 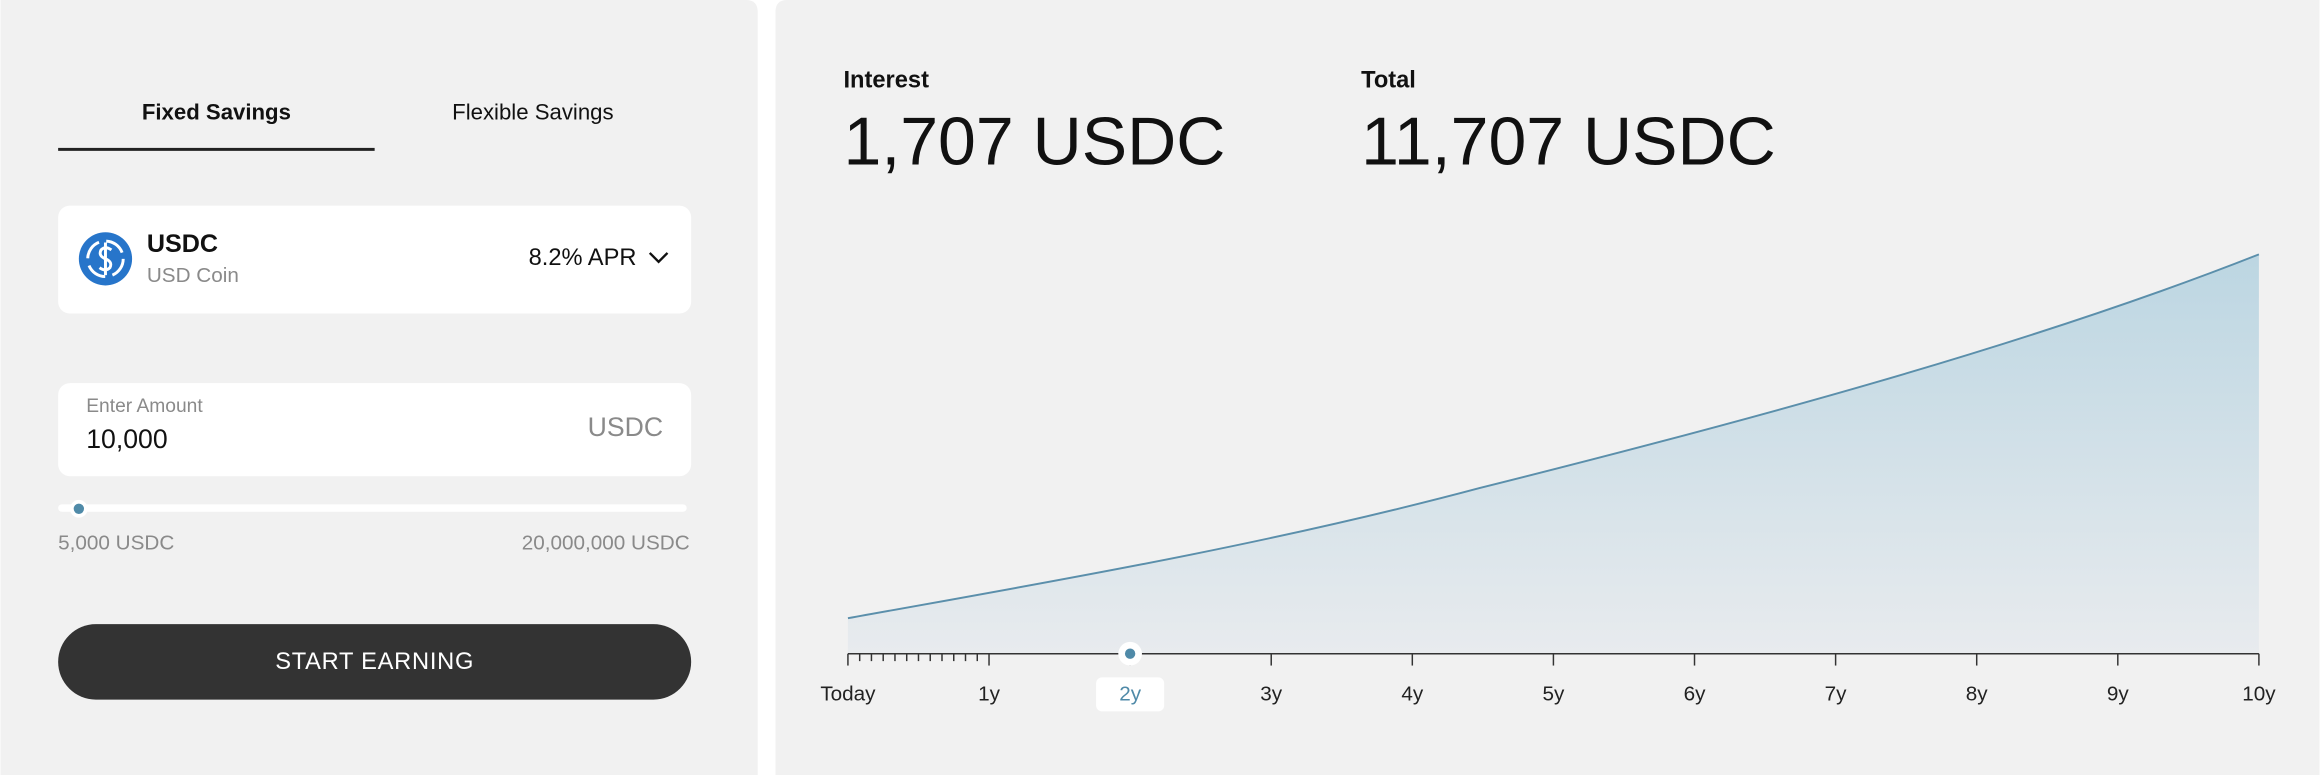 What do you see at coordinates (1548, 676) in the screenshot?
I see `timeline: Today 1y 2y 3y 4y 5y 6y 7y 8y 9y 10y` at bounding box center [1548, 676].